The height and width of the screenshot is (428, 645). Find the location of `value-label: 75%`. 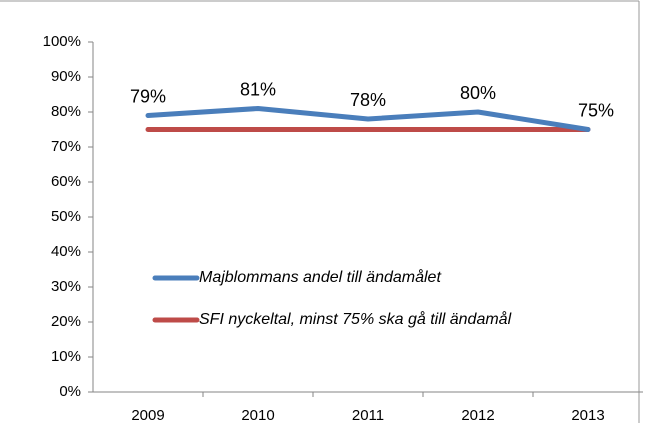

value-label: 75% is located at coordinates (596, 110).